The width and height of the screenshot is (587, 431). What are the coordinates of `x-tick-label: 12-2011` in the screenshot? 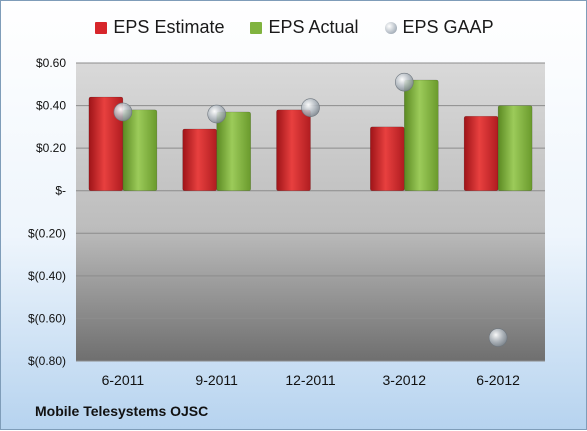 It's located at (310, 380).